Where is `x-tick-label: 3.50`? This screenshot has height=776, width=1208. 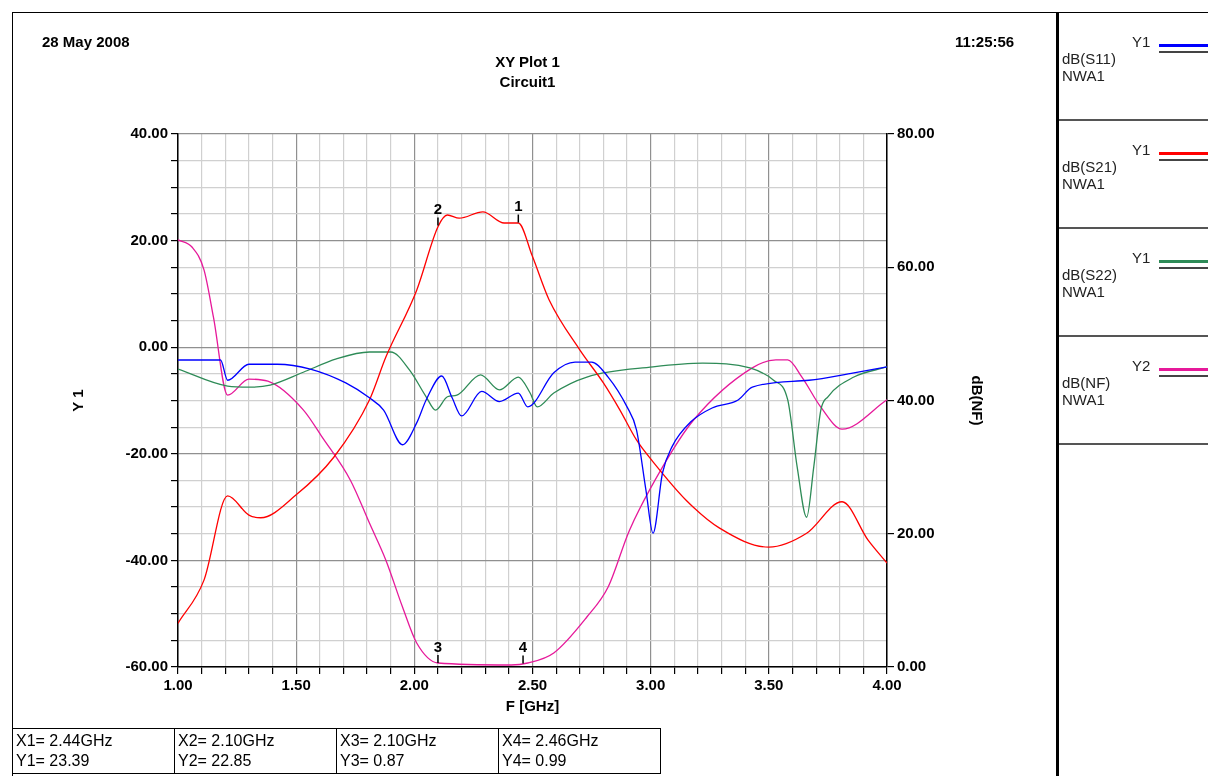 x-tick-label: 3.50 is located at coordinates (769, 685).